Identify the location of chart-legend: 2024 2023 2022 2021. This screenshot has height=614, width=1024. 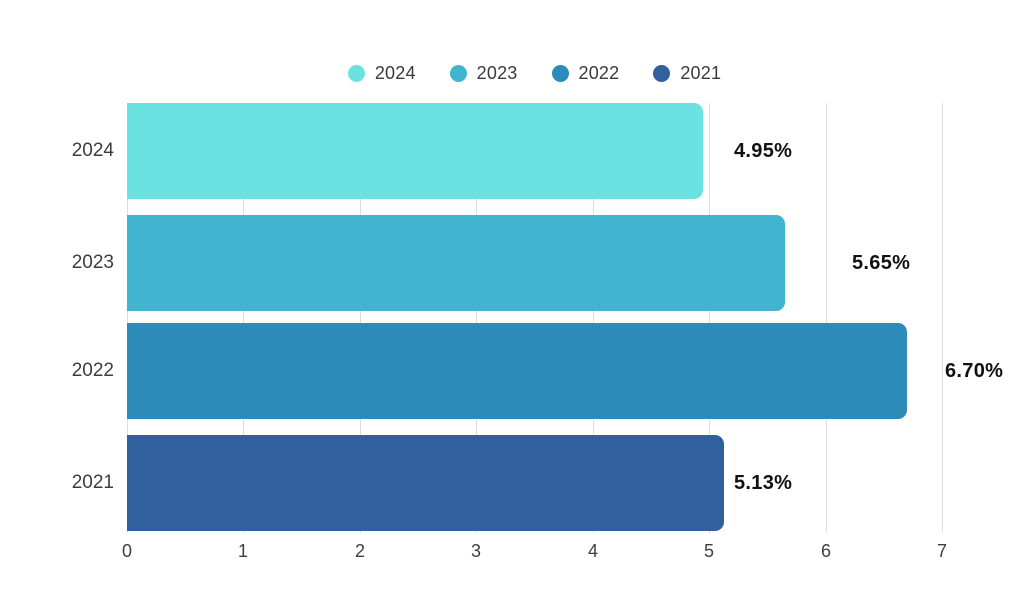
(534, 73).